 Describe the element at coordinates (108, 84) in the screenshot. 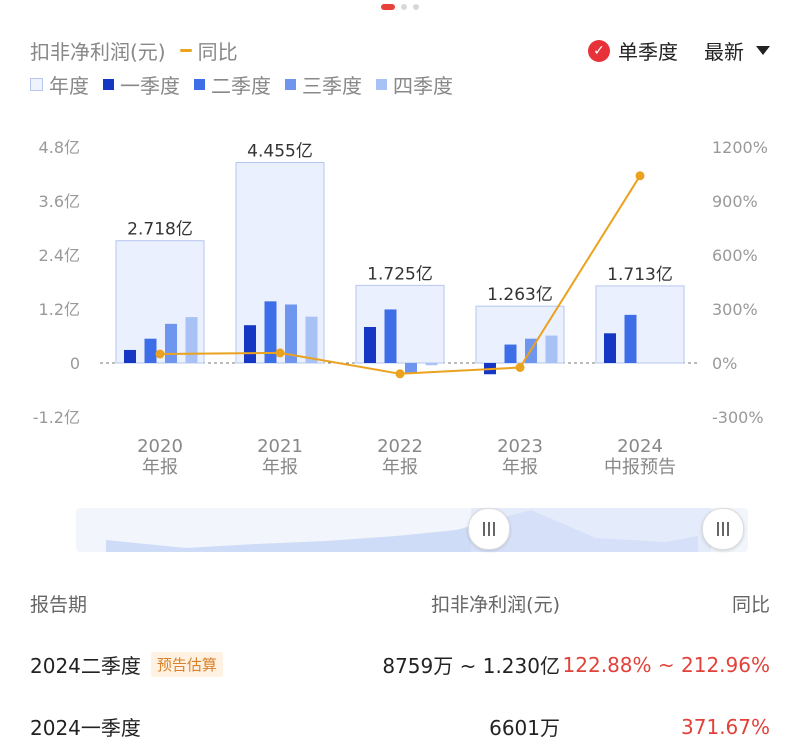

I see `q1-swatch` at that location.